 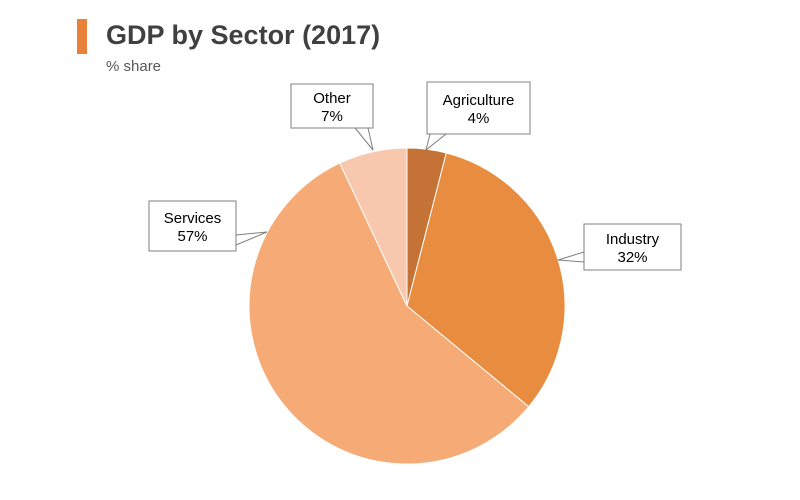 I want to click on slice-value-label: 32%, so click(x=632, y=257).